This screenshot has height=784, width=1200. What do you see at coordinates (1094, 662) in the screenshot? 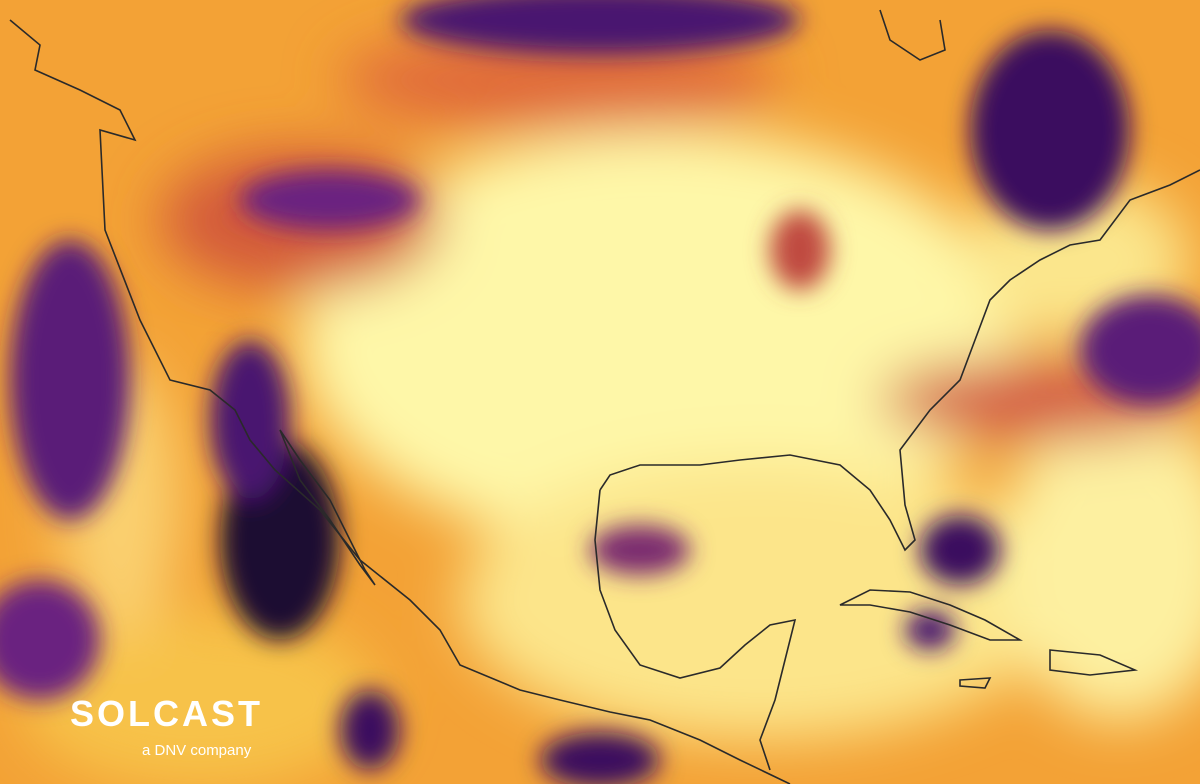
I see `hispaniola` at bounding box center [1094, 662].